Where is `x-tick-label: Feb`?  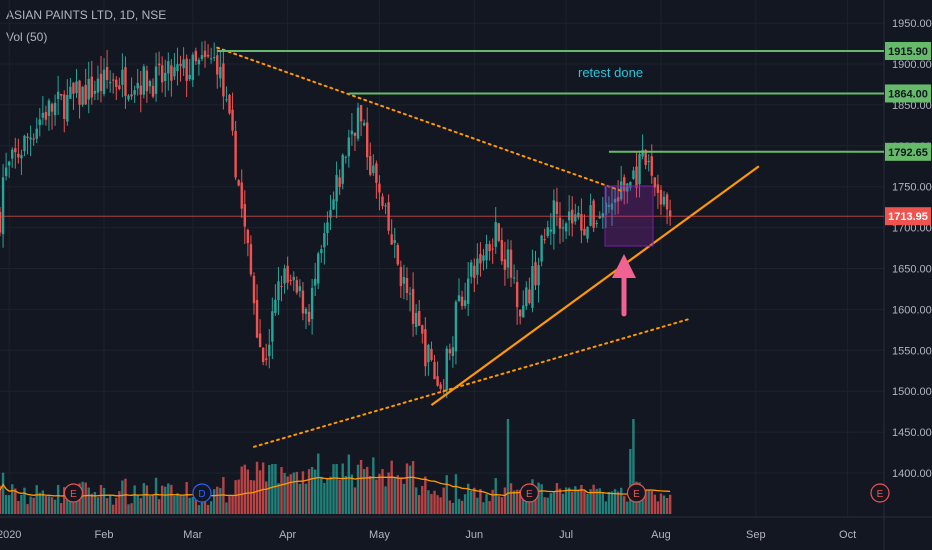
x-tick-label: Feb is located at coordinates (104, 535).